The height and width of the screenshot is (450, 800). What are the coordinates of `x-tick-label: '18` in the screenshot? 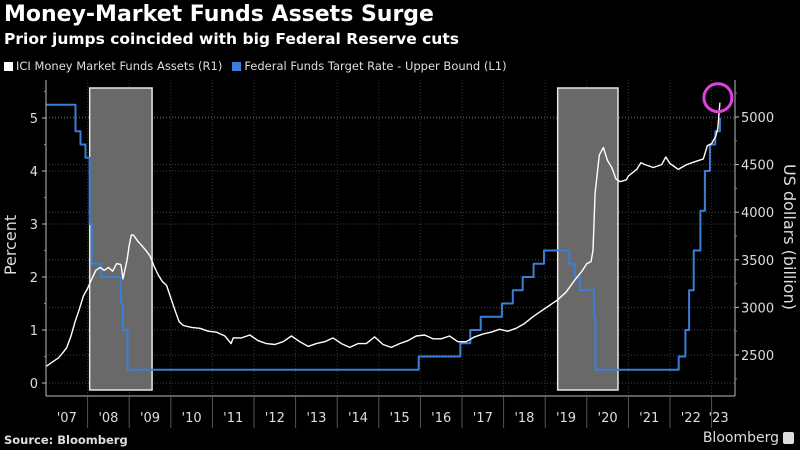 It's located at (524, 418).